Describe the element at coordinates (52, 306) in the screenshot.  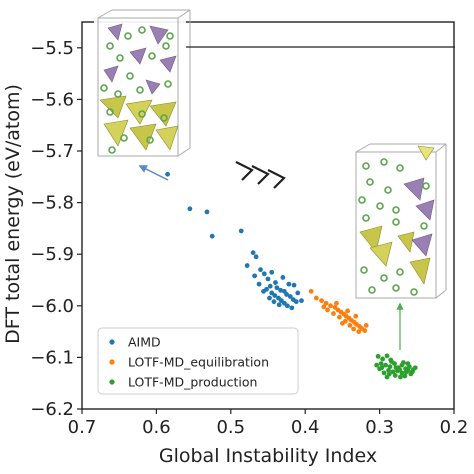
I see `y-tick-label: −6.0` at that location.